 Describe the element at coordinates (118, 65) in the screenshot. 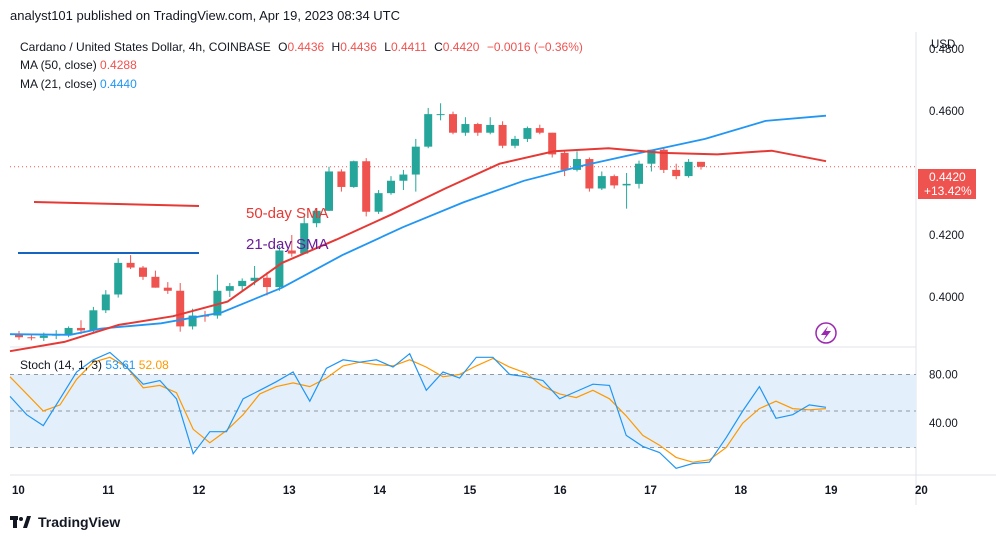

I see `ma50-value: 0.4288` at that location.